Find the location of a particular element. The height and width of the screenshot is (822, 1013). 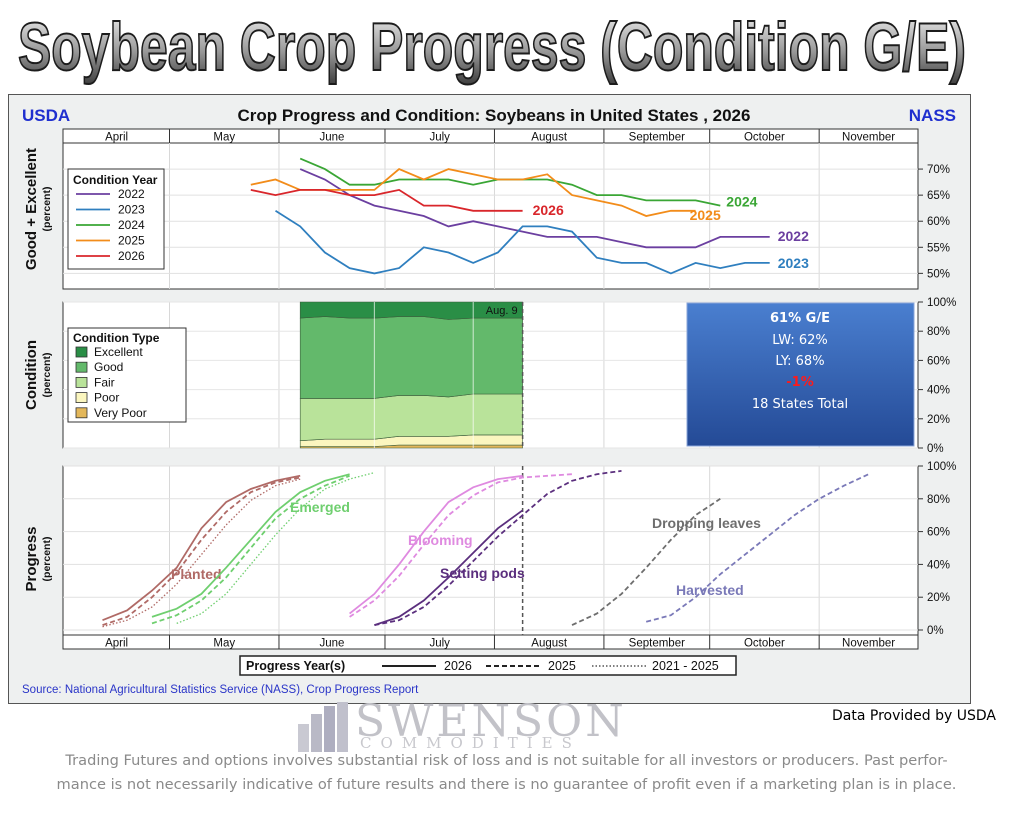

ge-legend-title: Condition Year is located at coordinates (115, 180).